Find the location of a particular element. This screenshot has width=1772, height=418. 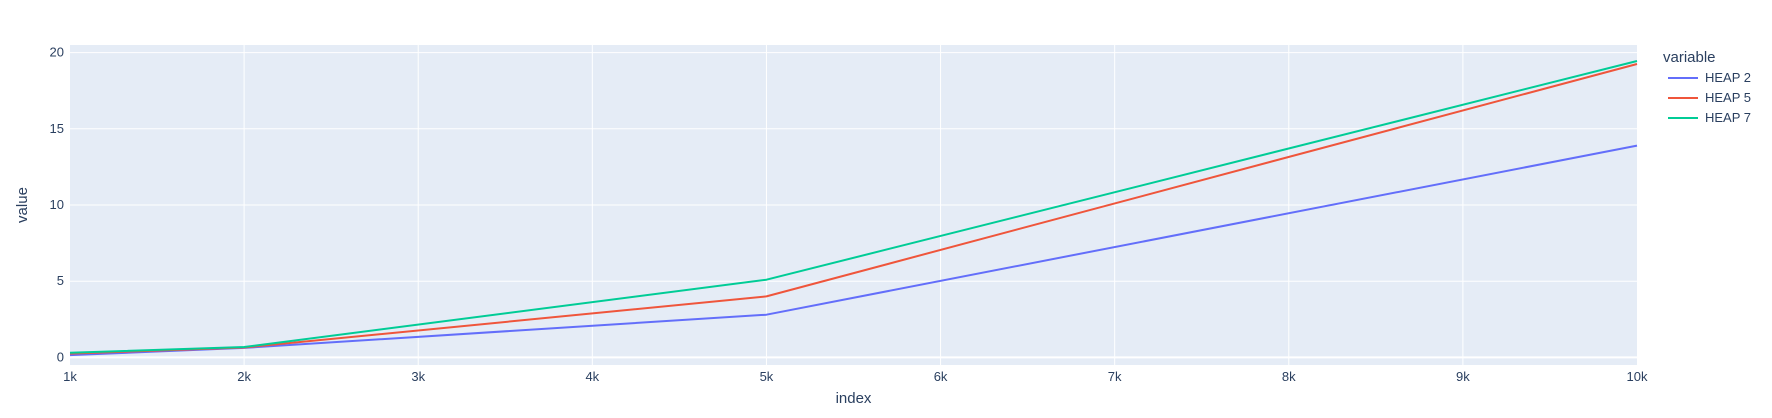

x-tick-label: 3k is located at coordinates (418, 376).